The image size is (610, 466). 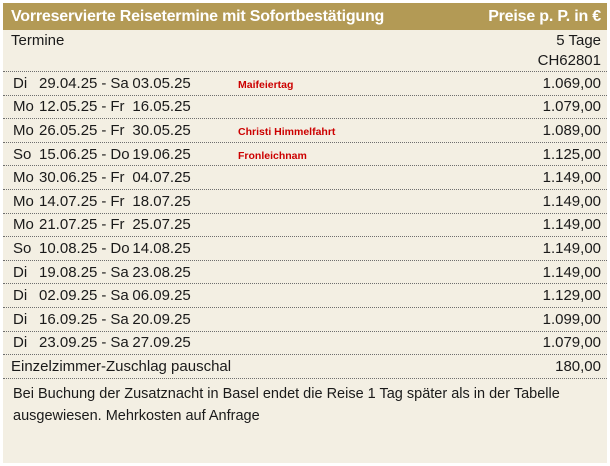 What do you see at coordinates (121, 366) in the screenshot?
I see `surcharge-label: Einzelzimmer-Zuschlag pauschal` at bounding box center [121, 366].